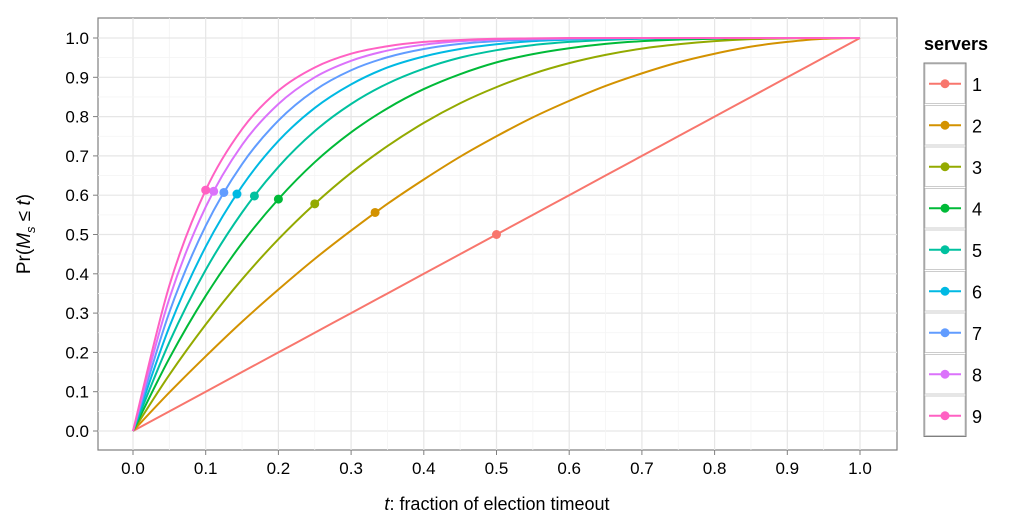 The width and height of the screenshot is (1010, 530). Describe the element at coordinates (77, 156) in the screenshot. I see `y-tick-label: 0.7` at that location.